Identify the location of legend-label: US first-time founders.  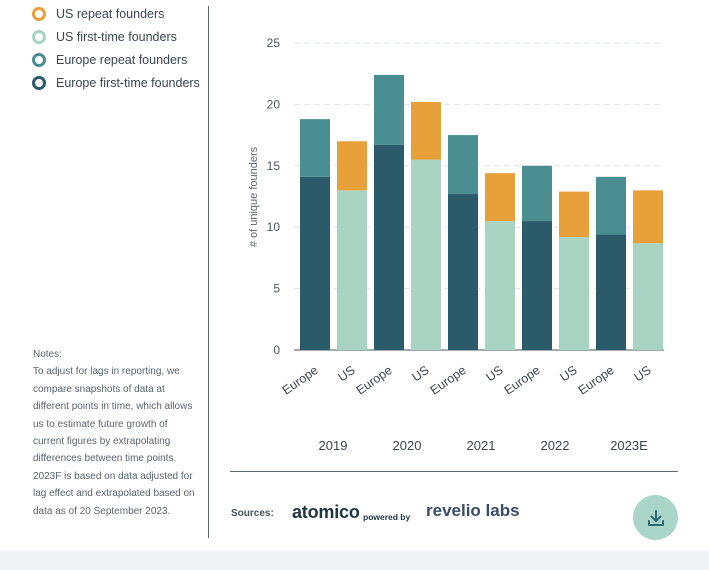
(116, 37).